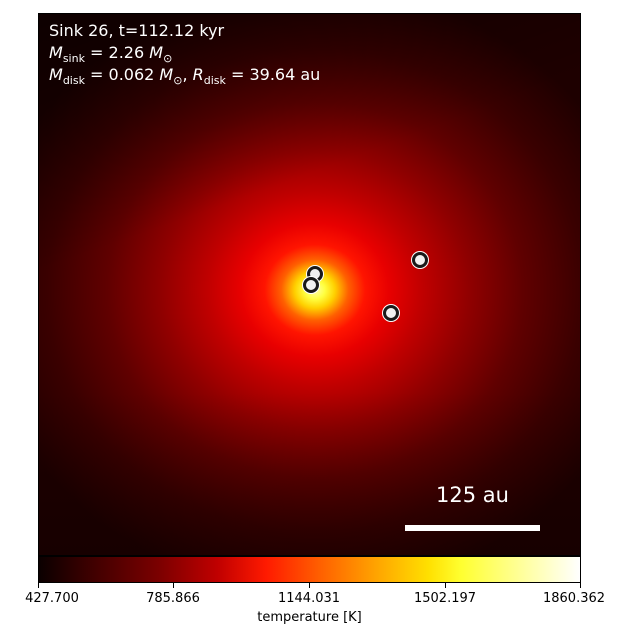  Describe the element at coordinates (173, 598) in the screenshot. I see `colorbar-tick-label: 785.866` at that location.